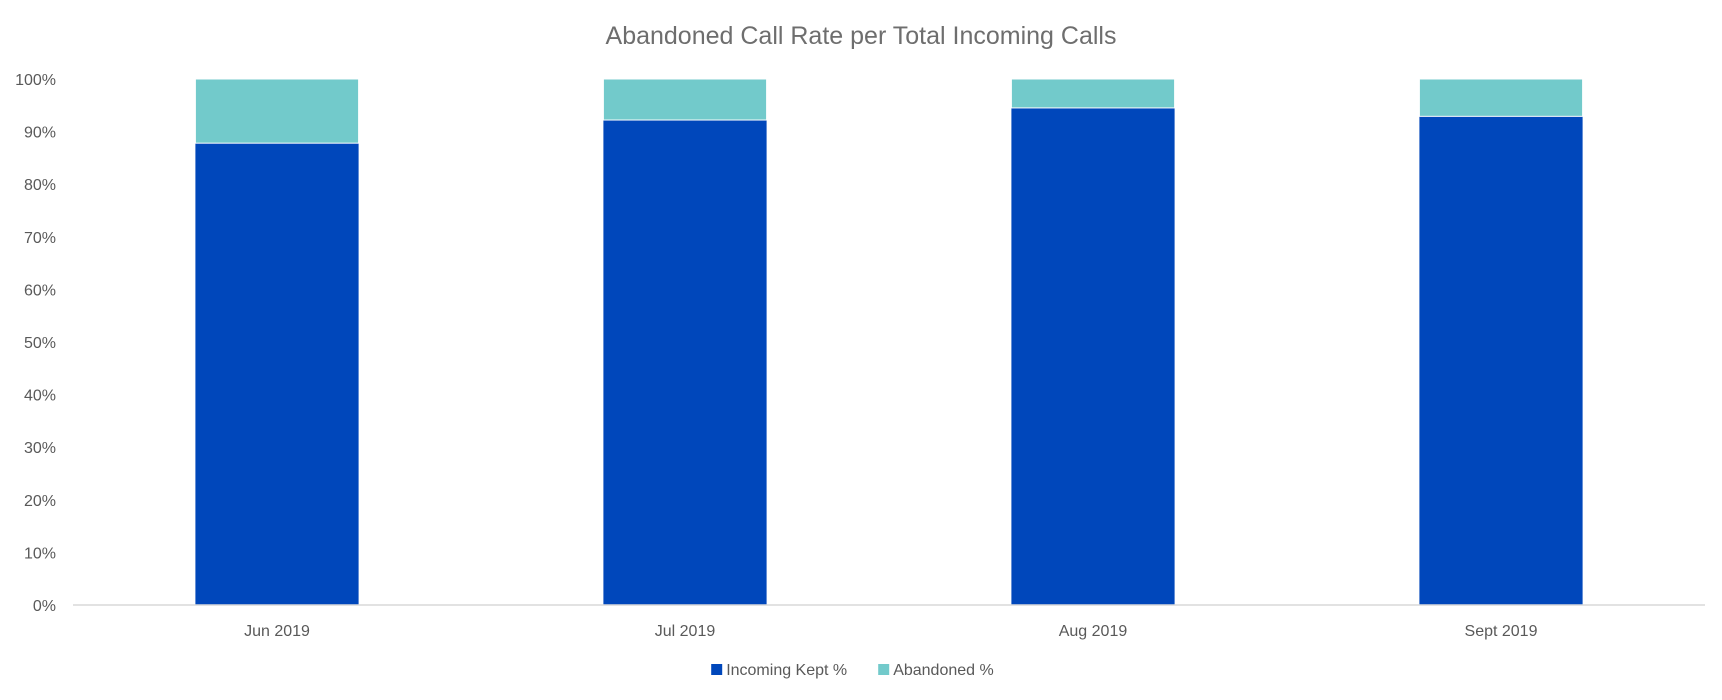 The image size is (1722, 700). Describe the element at coordinates (891, 631) in the screenshot. I see `x-axis: Jun 2019 Jul 2019 Aug 2019 Sept 2019` at that location.